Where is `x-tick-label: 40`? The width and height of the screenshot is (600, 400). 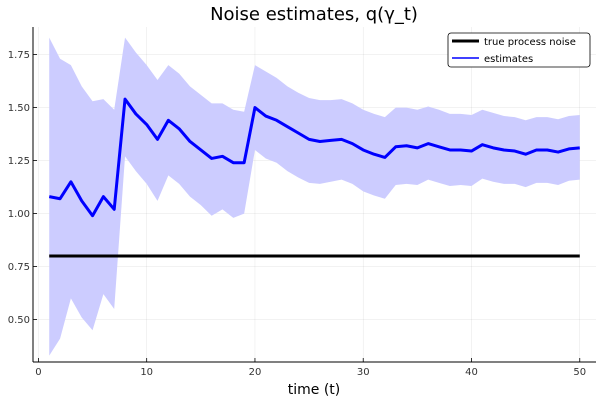 x-tick-label: 40 is located at coordinates (471, 372).